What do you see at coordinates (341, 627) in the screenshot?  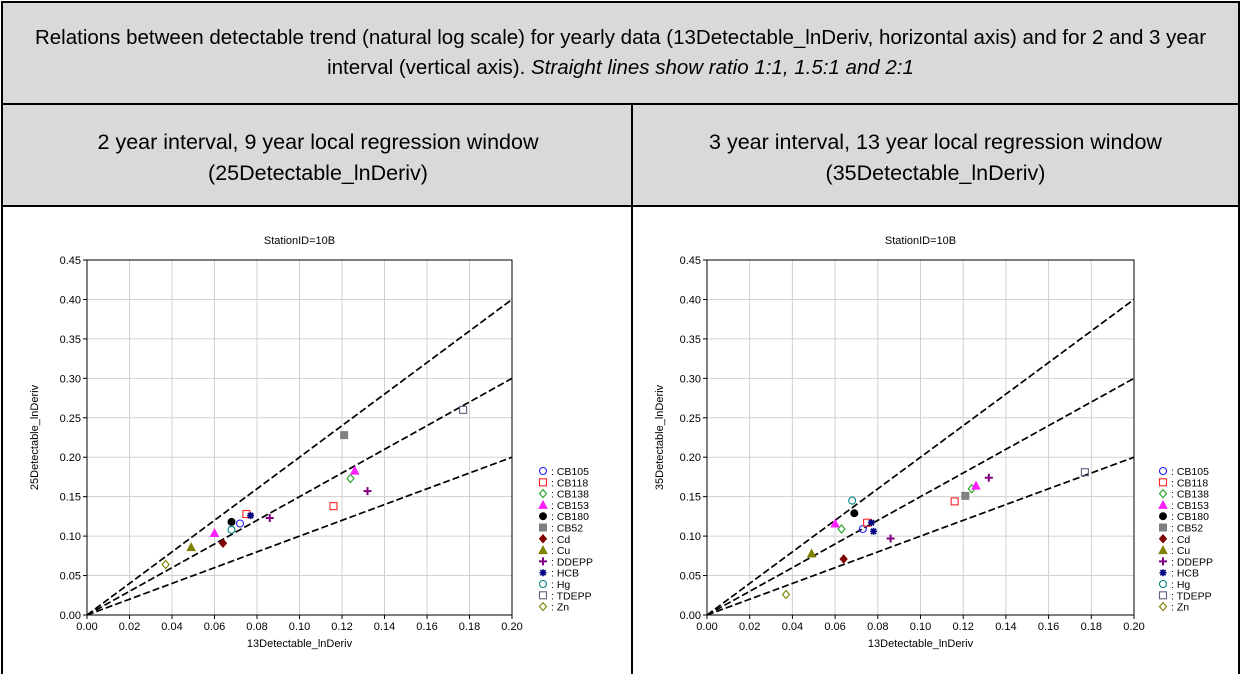 I see `x-tick-label: 0.12` at bounding box center [341, 627].